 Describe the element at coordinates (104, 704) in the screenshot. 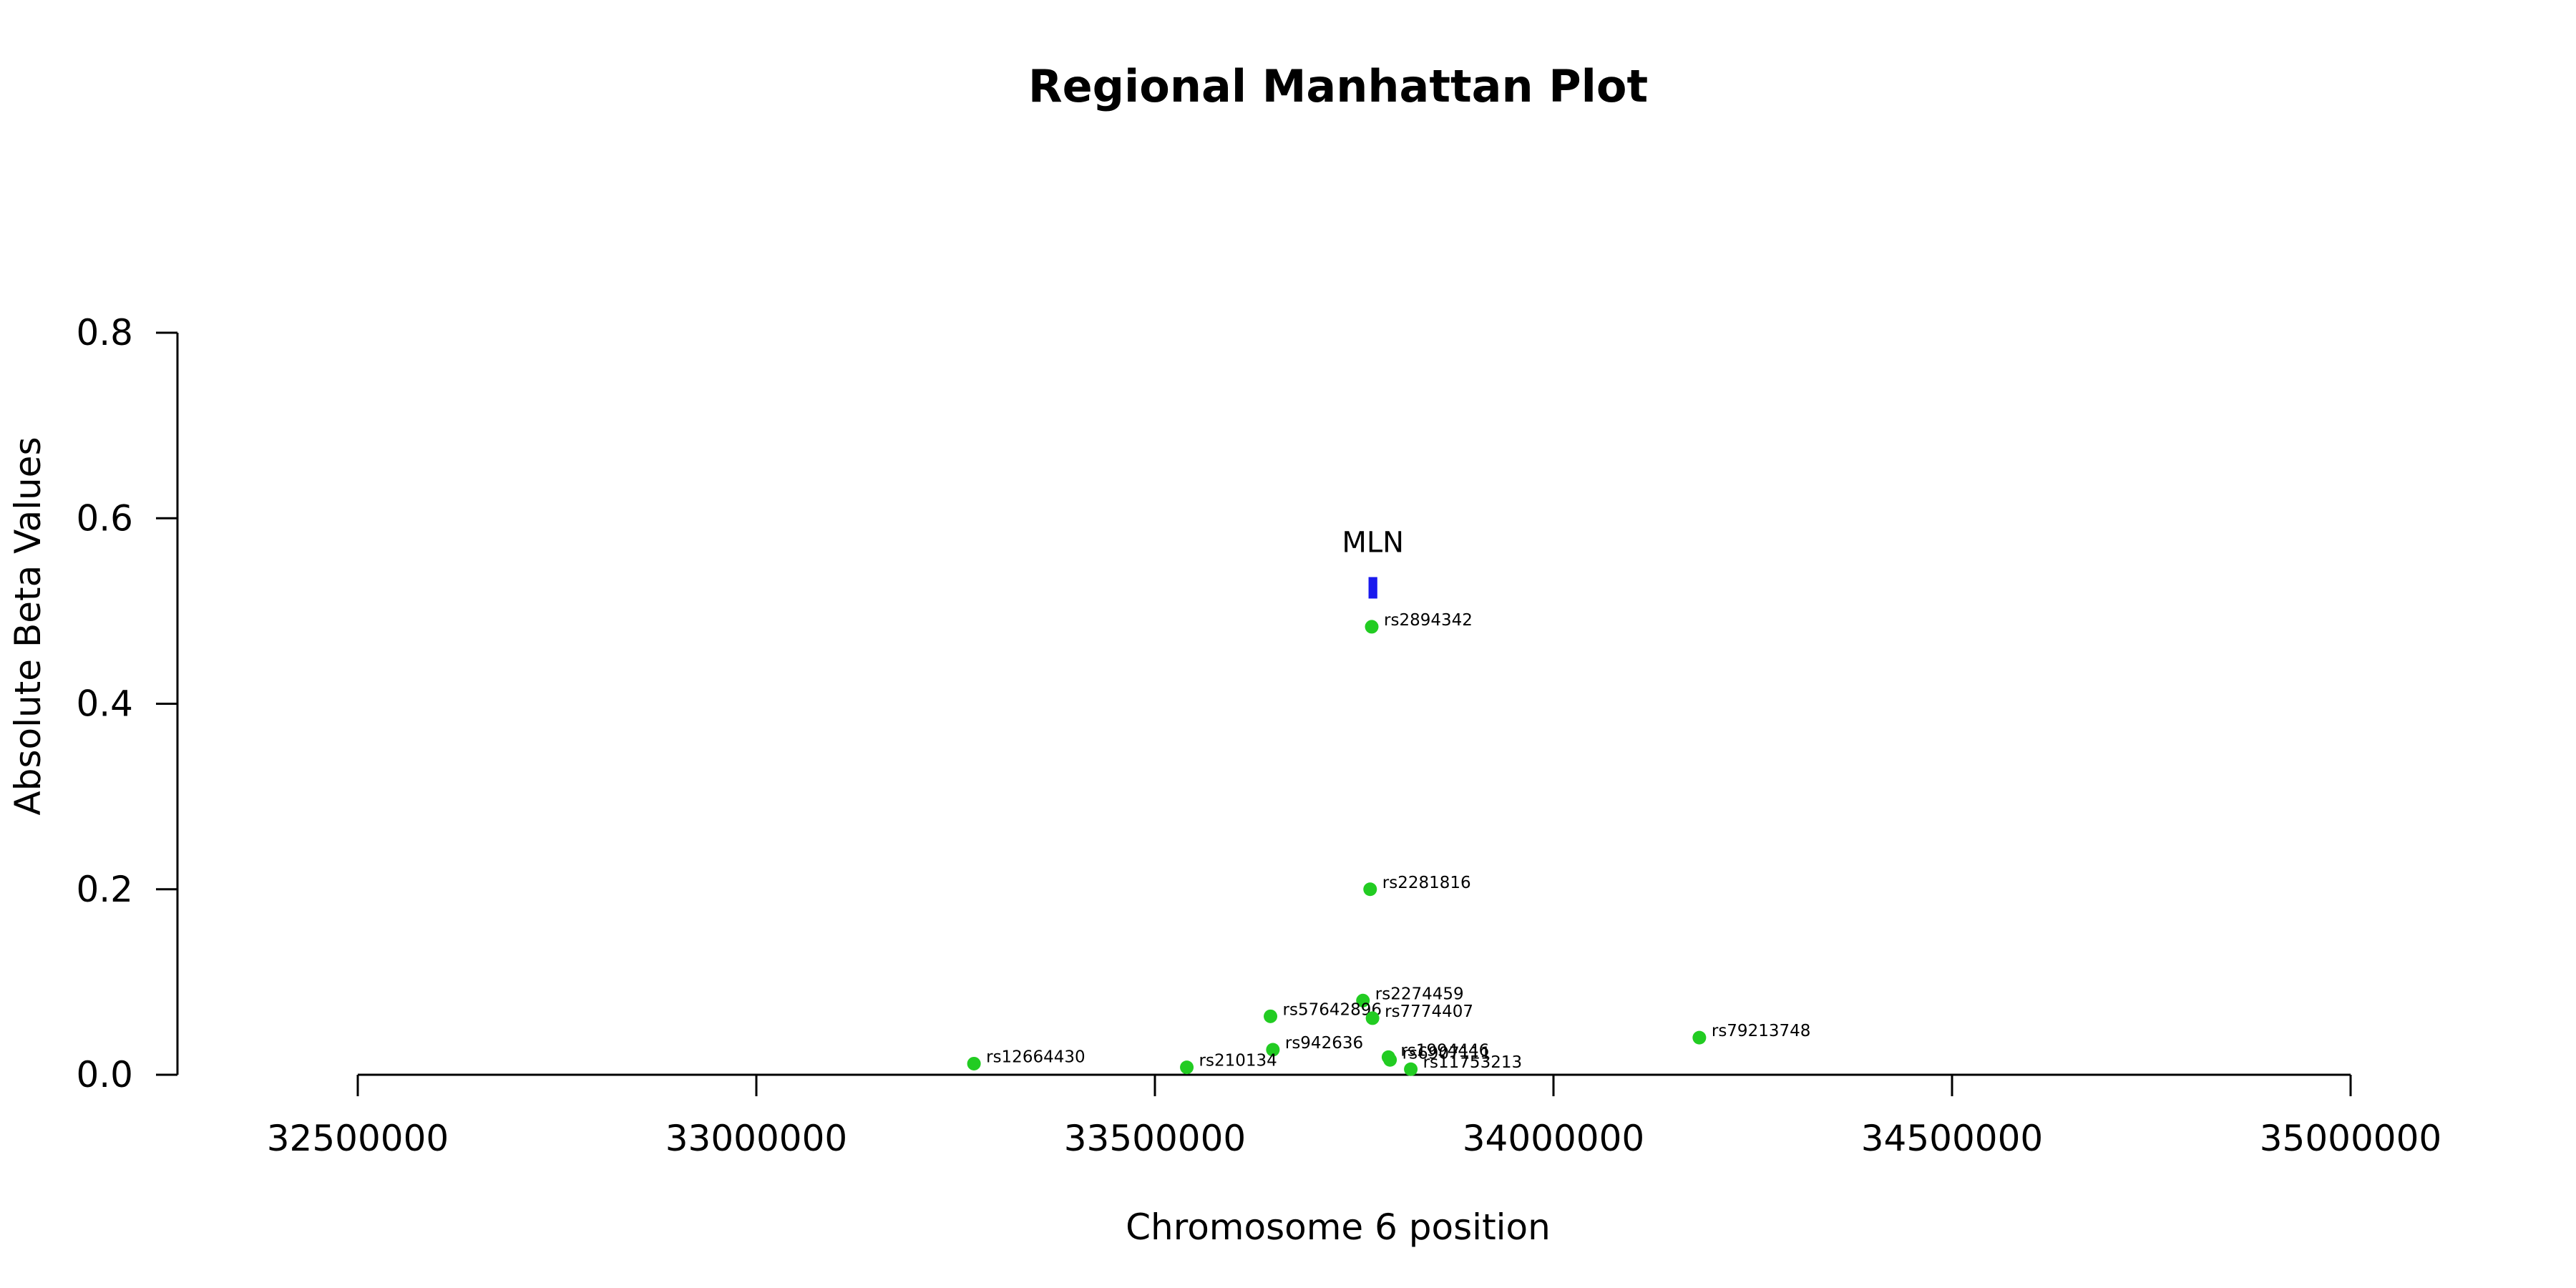

I see `y-tick-label: 0.4` at that location.